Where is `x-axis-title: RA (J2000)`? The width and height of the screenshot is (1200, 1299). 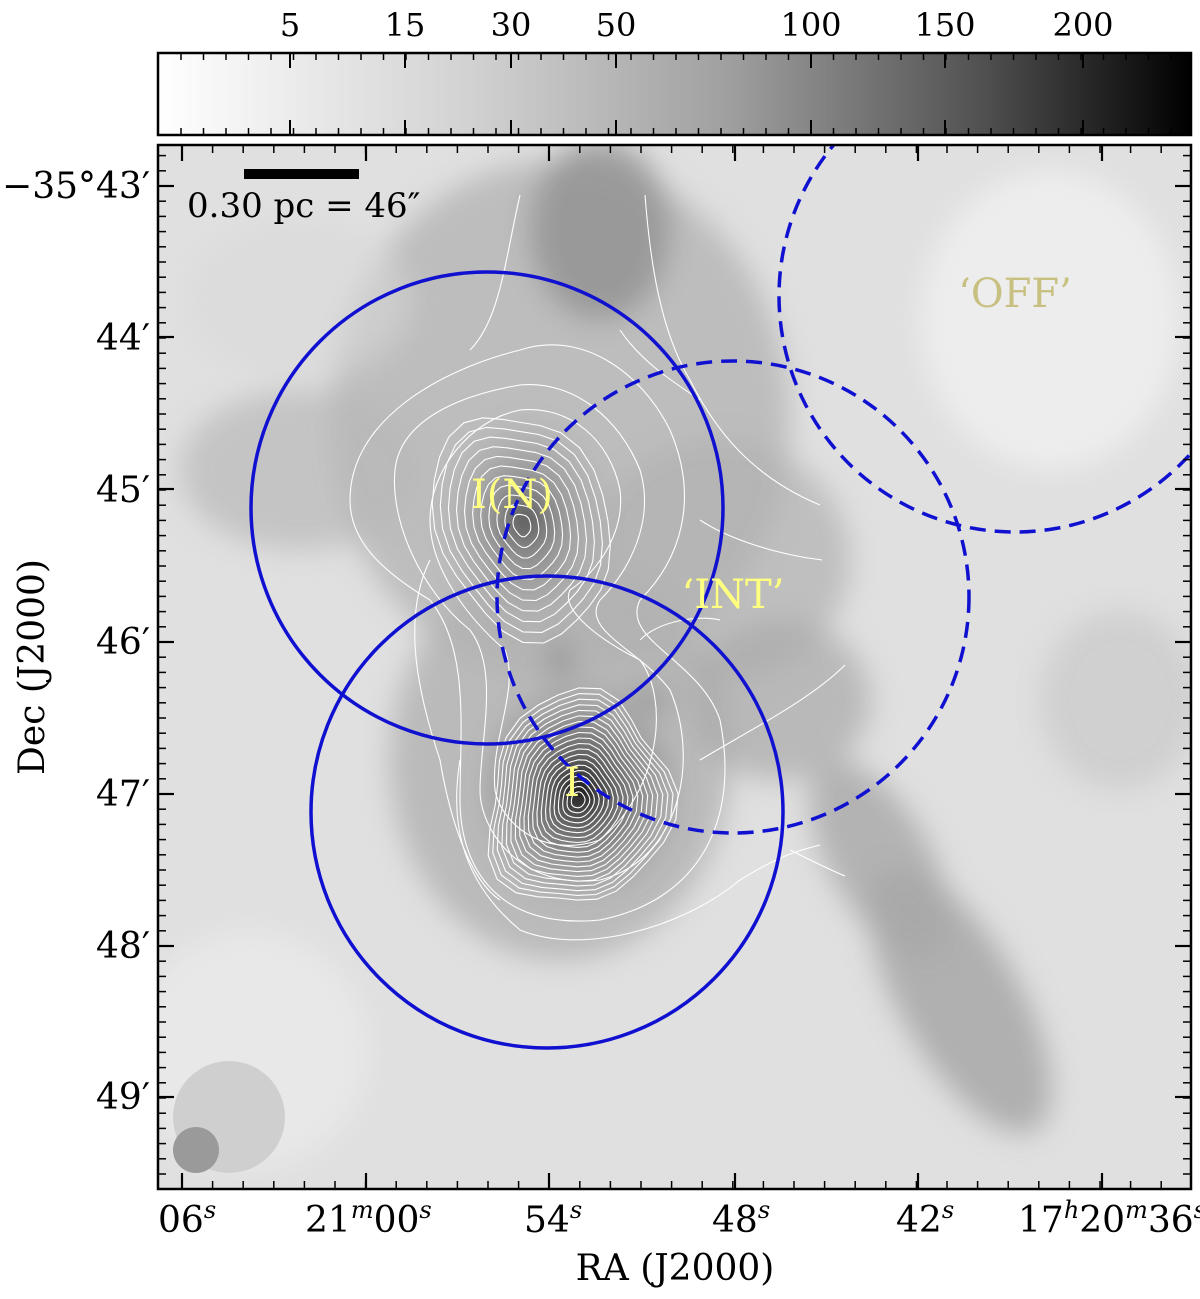 x-axis-title: RA (J2000) is located at coordinates (675, 1268).